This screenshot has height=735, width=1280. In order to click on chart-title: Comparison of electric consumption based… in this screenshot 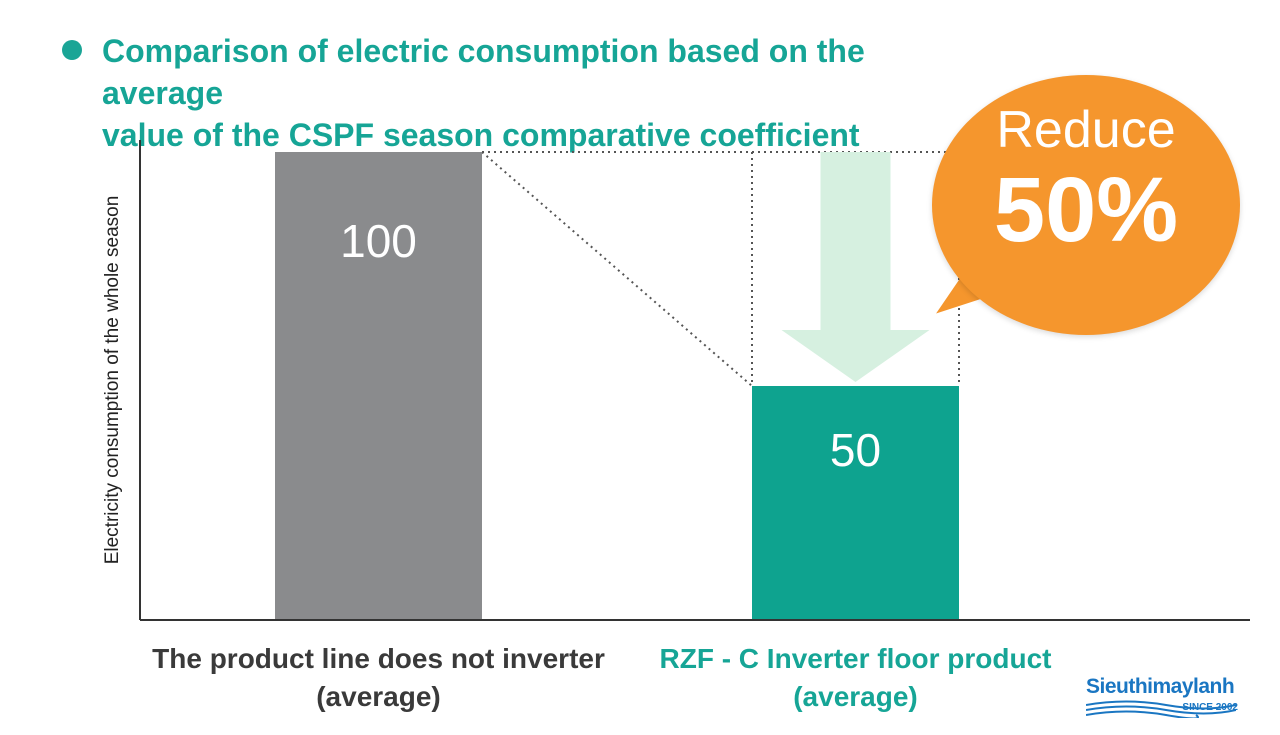, I will do `click(483, 93)`.